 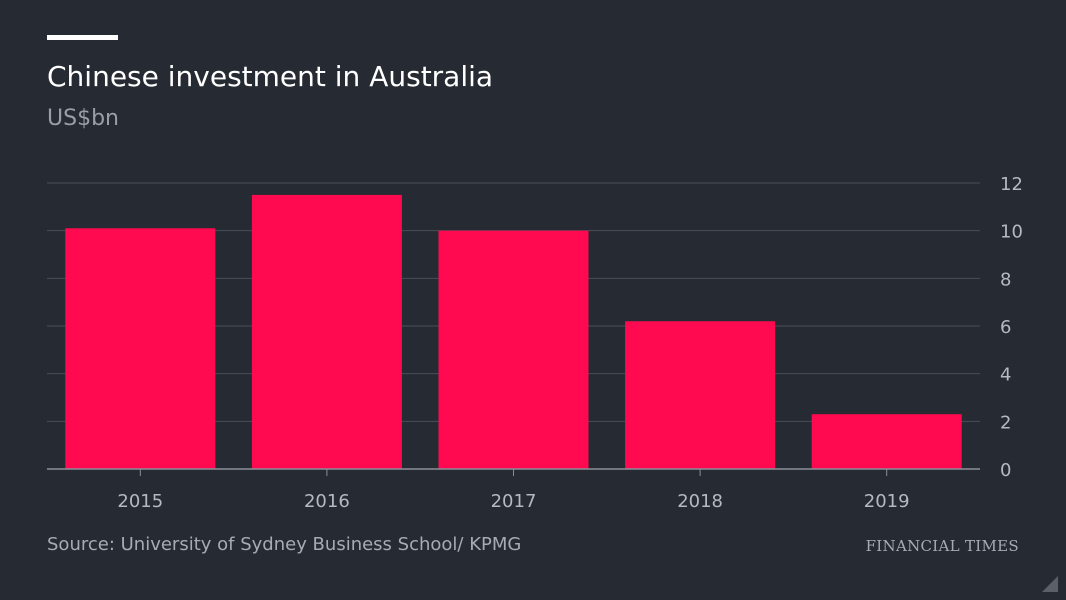 I want to click on y-tick-label: 8, so click(x=1005, y=279).